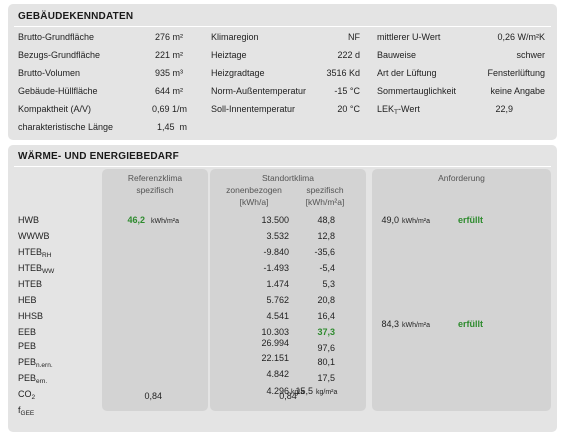  What do you see at coordinates (153, 396) in the screenshot?
I see `ref-value-fgee: 0,84` at bounding box center [153, 396].